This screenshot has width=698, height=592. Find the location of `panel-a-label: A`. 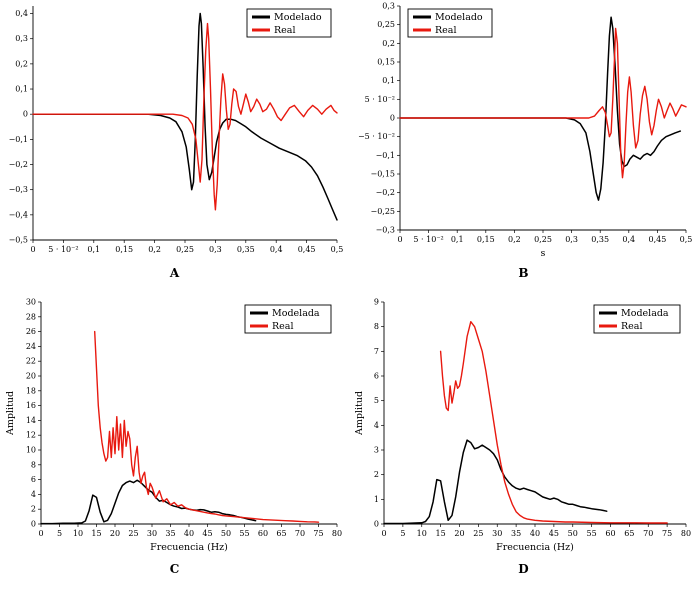

panel-a-label: A is located at coordinates (174, 273).